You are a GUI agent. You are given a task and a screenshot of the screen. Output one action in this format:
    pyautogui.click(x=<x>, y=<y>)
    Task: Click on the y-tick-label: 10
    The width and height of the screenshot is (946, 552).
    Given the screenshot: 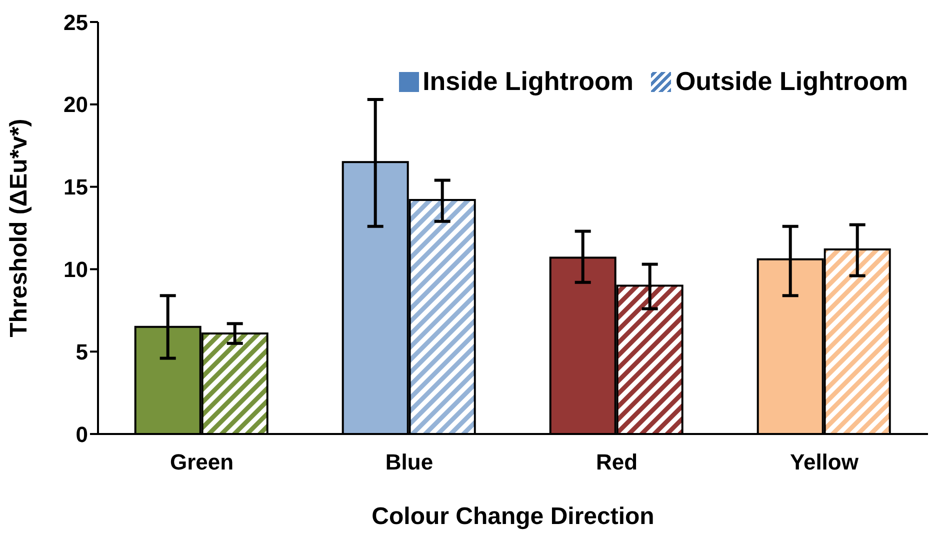 What is the action you would take?
    pyautogui.click(x=76, y=269)
    